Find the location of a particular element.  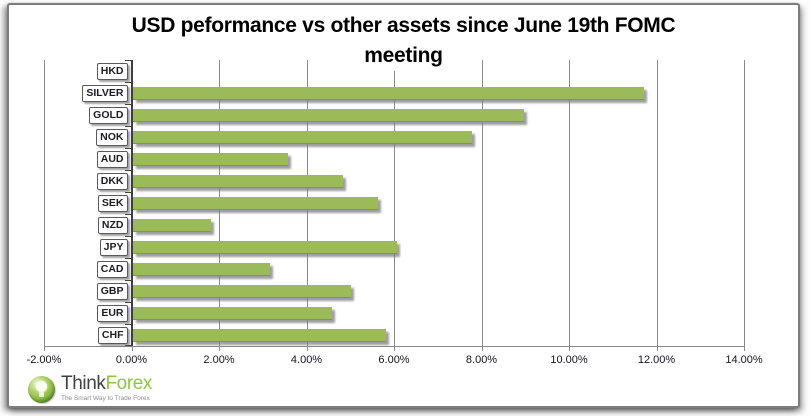

category-label: EUR is located at coordinates (112, 313).